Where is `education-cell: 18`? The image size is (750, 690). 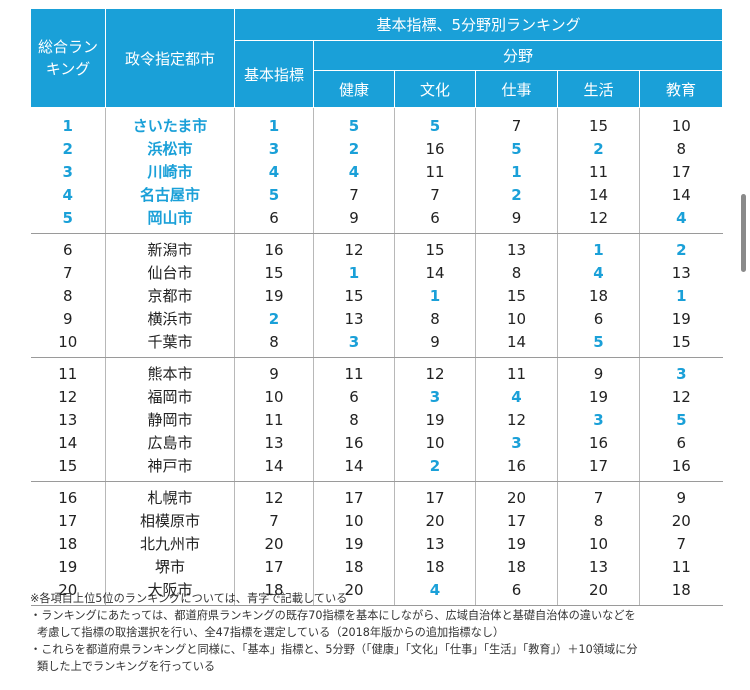 education-cell: 18 is located at coordinates (680, 592).